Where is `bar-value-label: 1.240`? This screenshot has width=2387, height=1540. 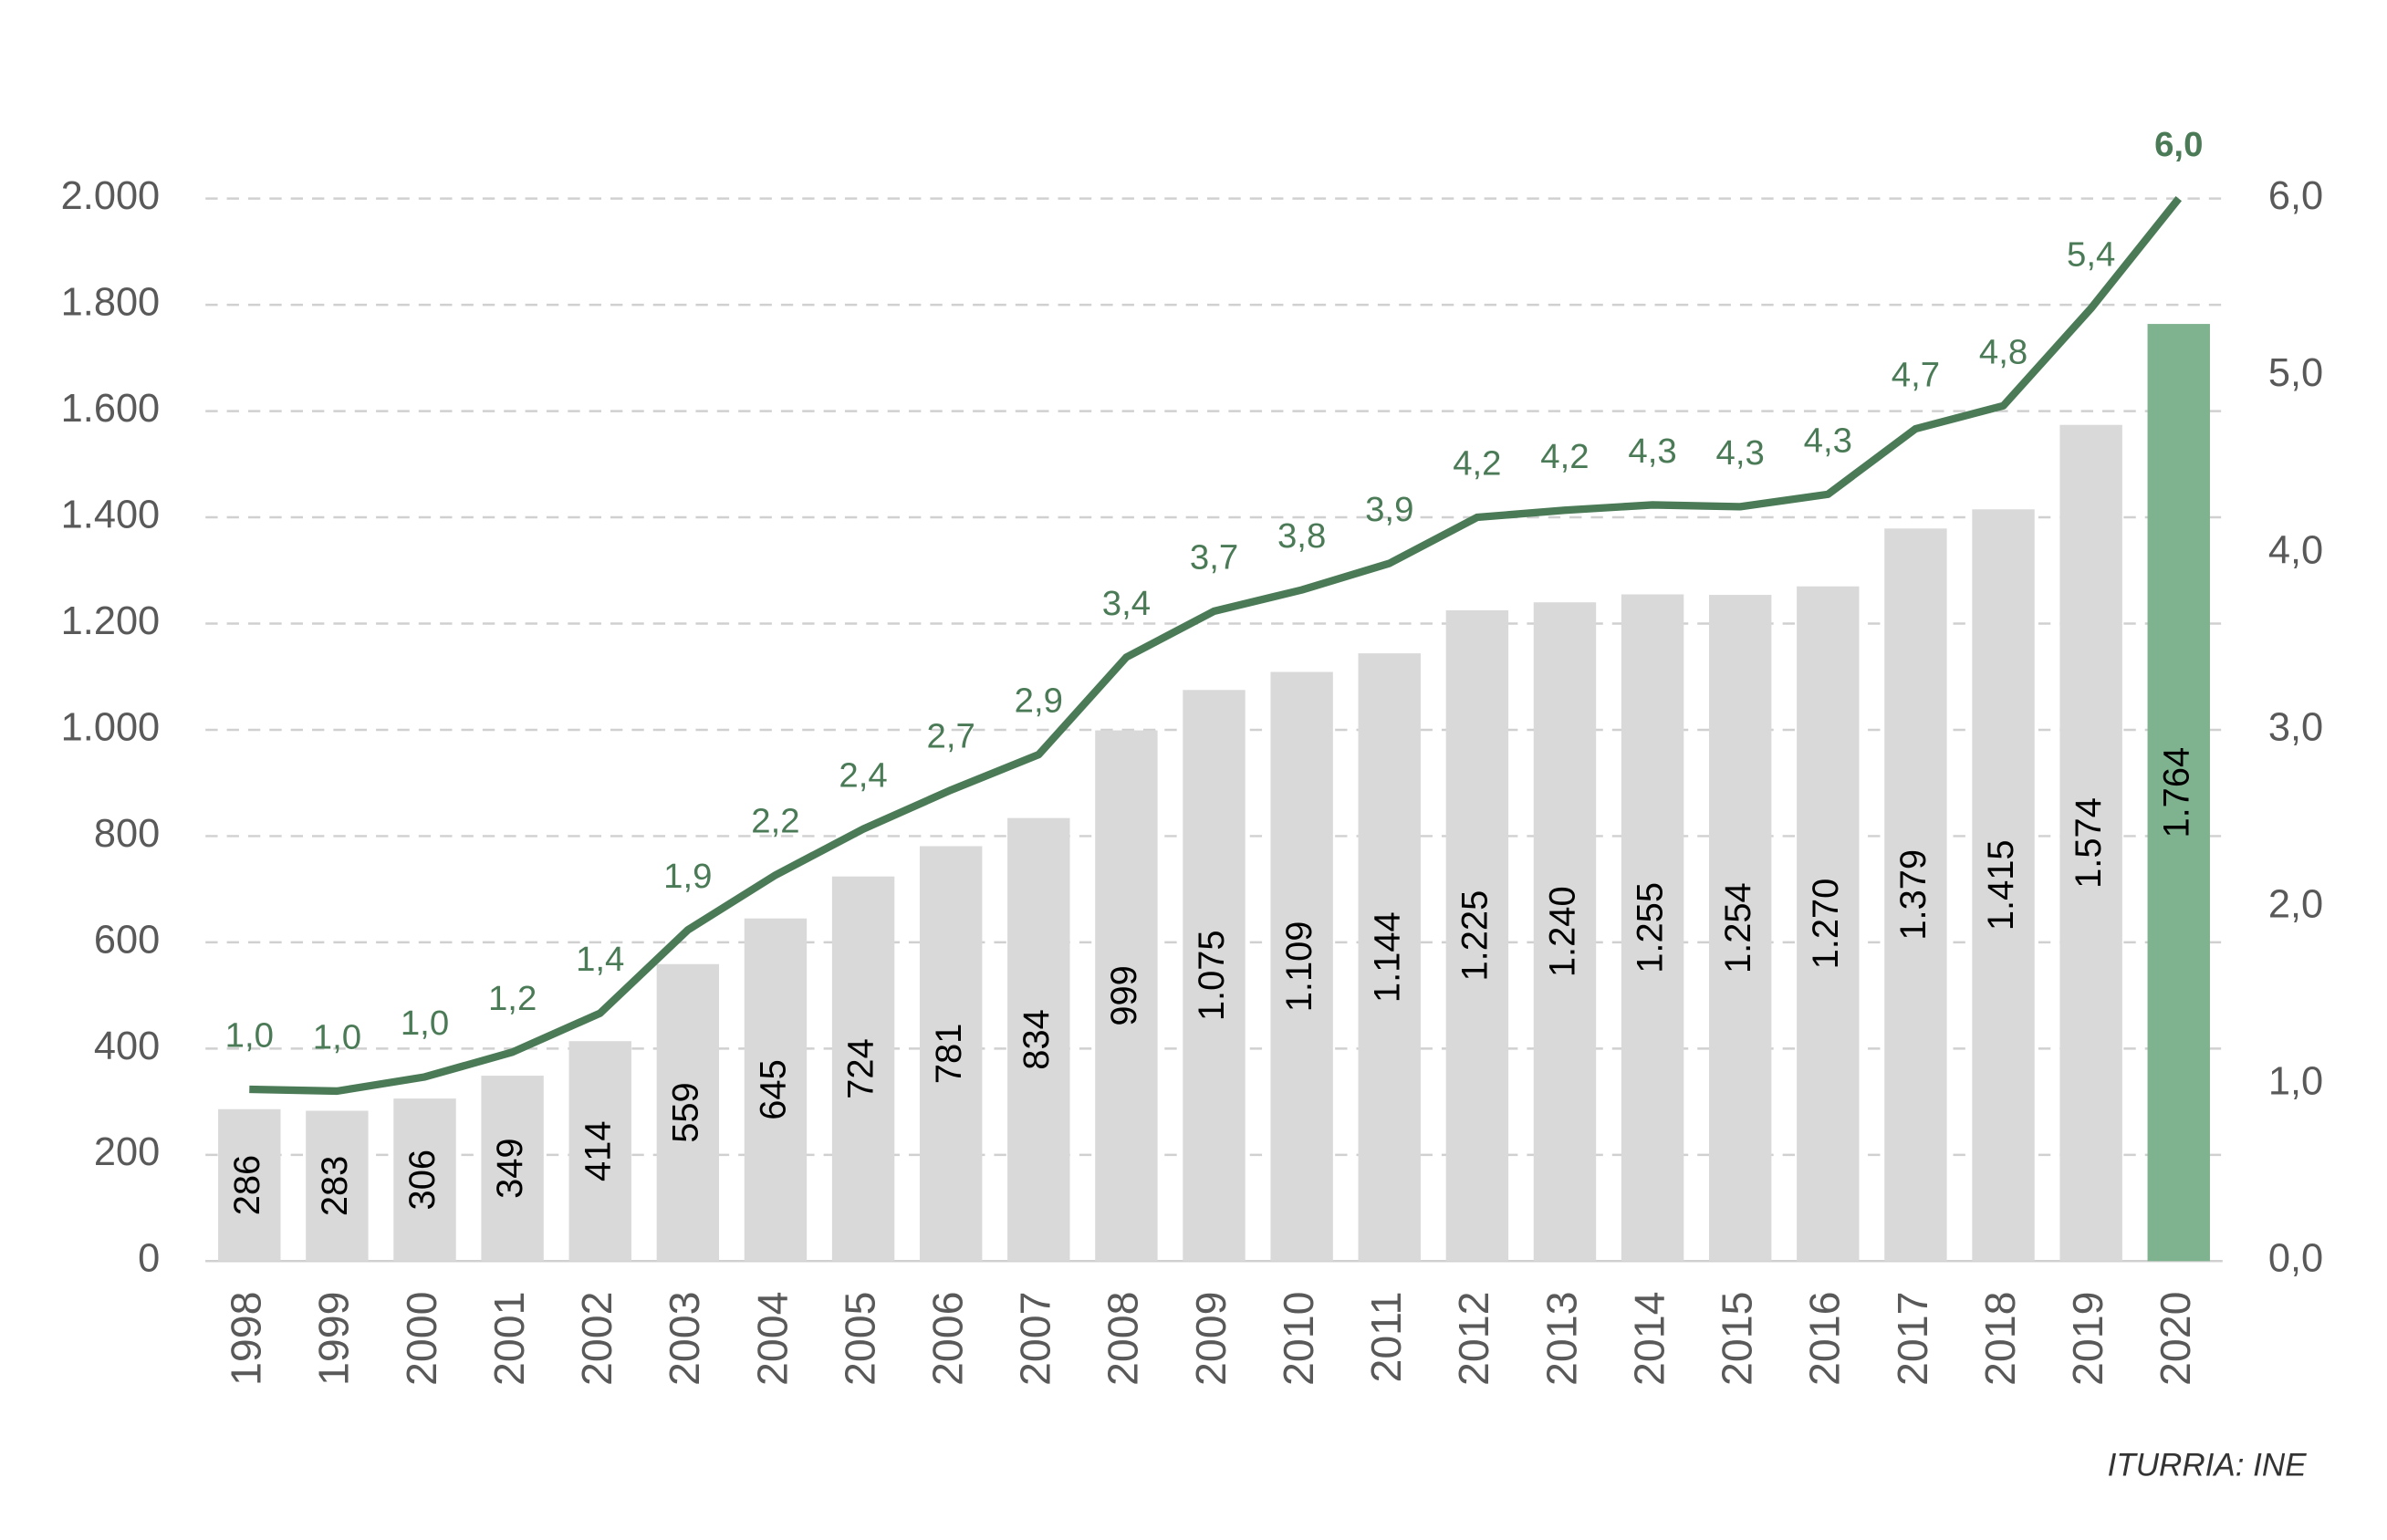
bar-value-label: 1.240 is located at coordinates (1562, 931).